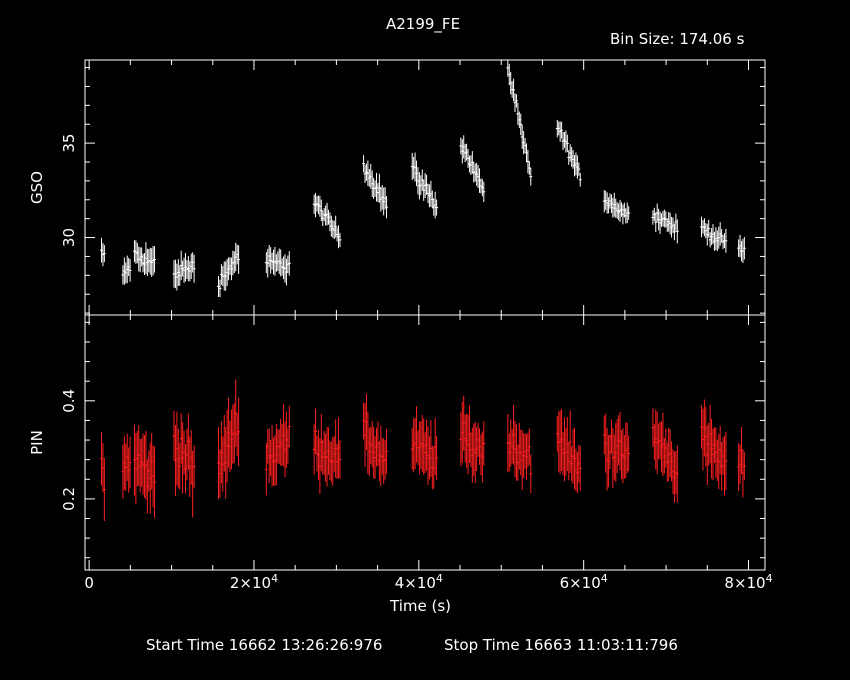  I want to click on pin-ylabel: PIN, so click(37, 442).